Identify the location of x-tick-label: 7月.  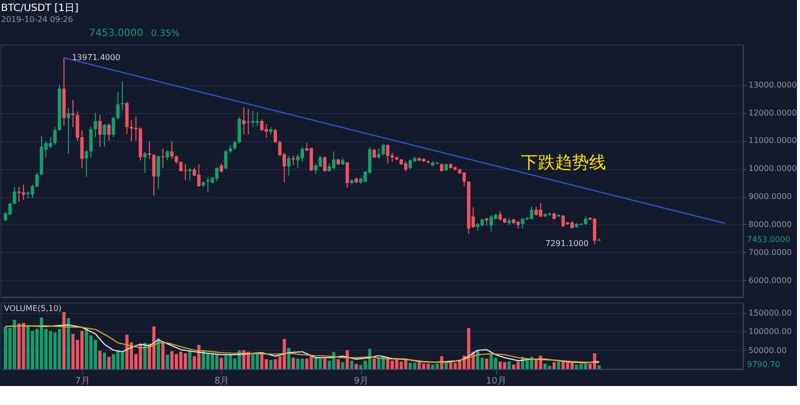
(82, 381).